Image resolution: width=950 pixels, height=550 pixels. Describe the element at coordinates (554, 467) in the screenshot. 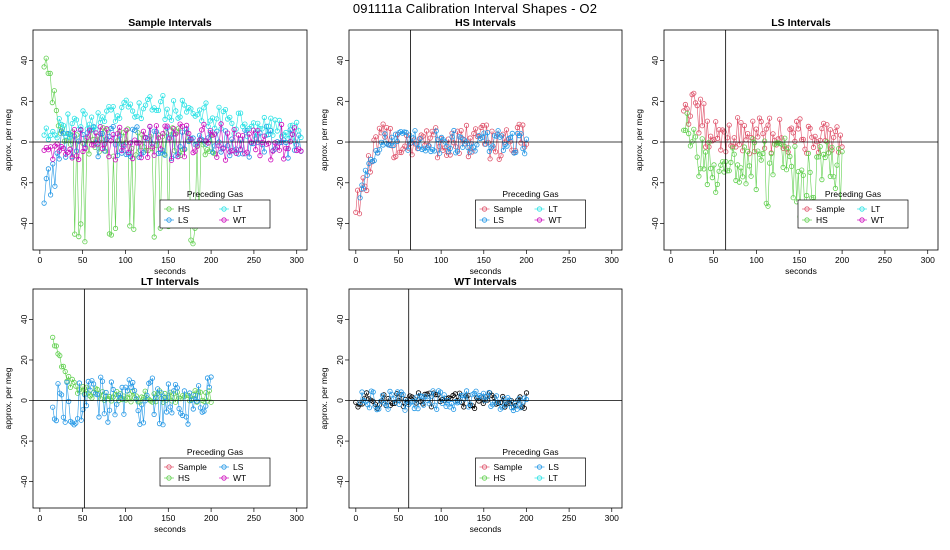

I see `legend-label: LS` at that location.